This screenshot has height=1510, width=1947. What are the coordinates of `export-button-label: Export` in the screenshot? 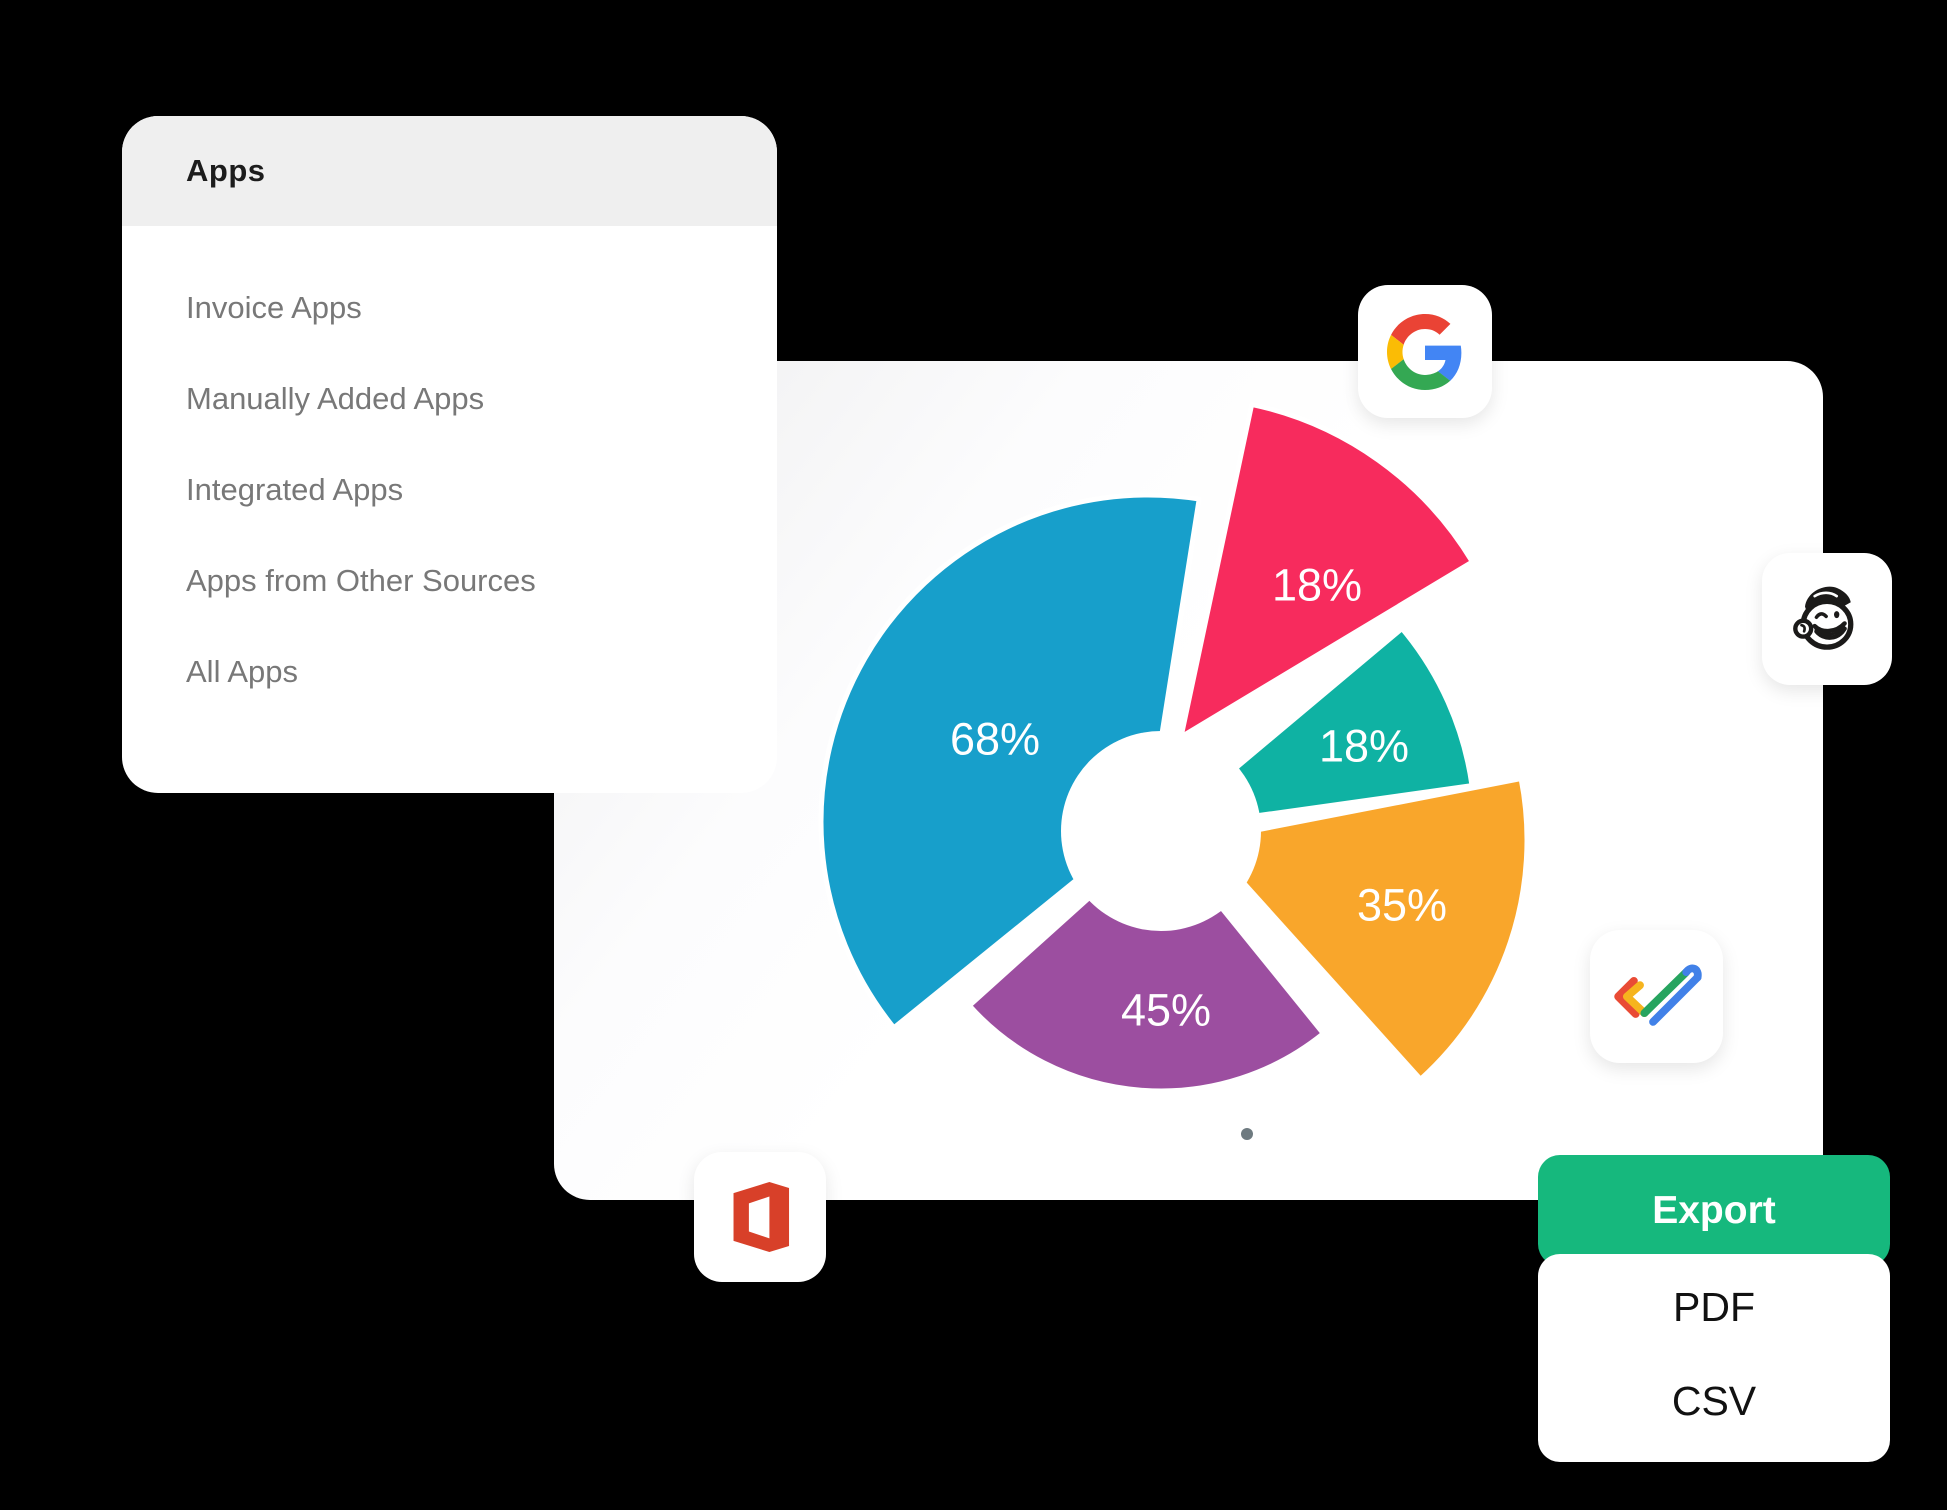 It's located at (1714, 1210).